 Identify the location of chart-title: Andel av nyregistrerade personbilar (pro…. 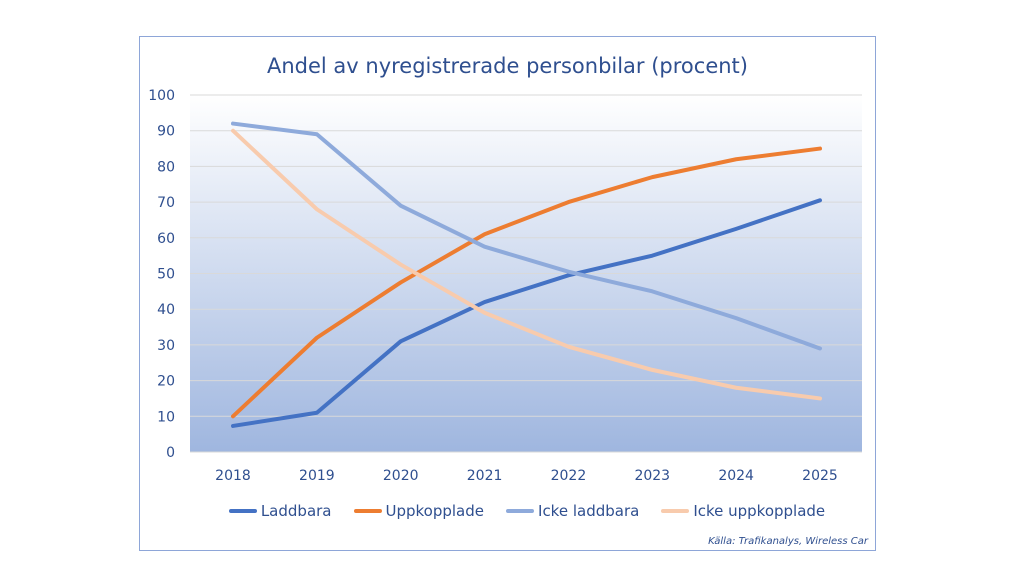
(507, 66).